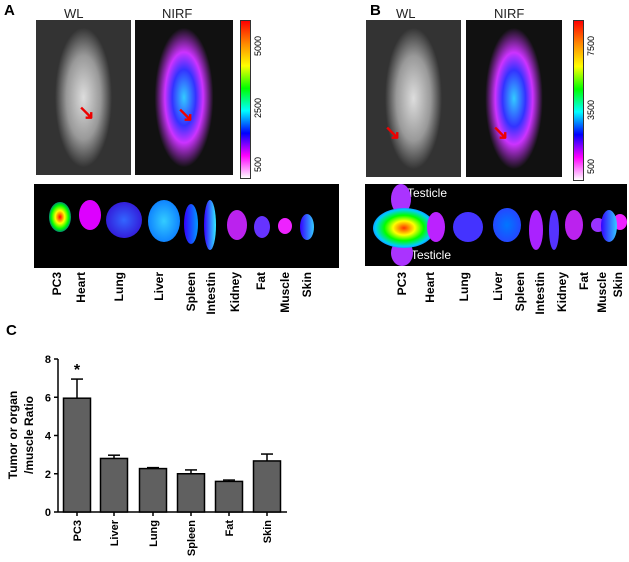 Image resolution: width=629 pixels, height=562 pixels. What do you see at coordinates (375, 10) in the screenshot?
I see `panel-b-label: B` at bounding box center [375, 10].